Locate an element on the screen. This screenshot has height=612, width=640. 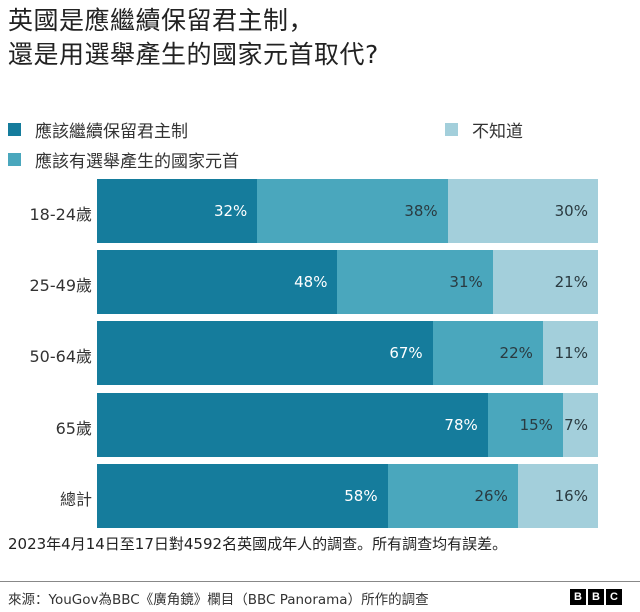
chart-title: 英國是應繼續保留君主制， 還是用選舉產生的國家元首取代? is located at coordinates (193, 38).